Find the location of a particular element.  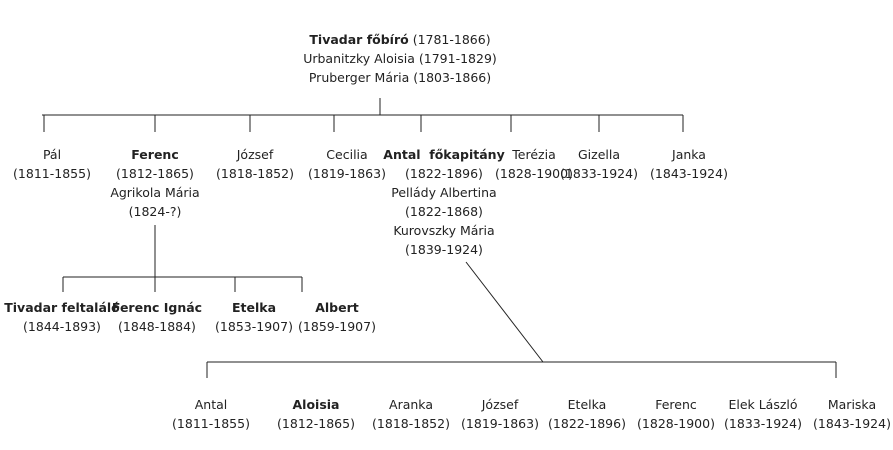

person-node: Etelka (1853-1907) is located at coordinates (254, 317).